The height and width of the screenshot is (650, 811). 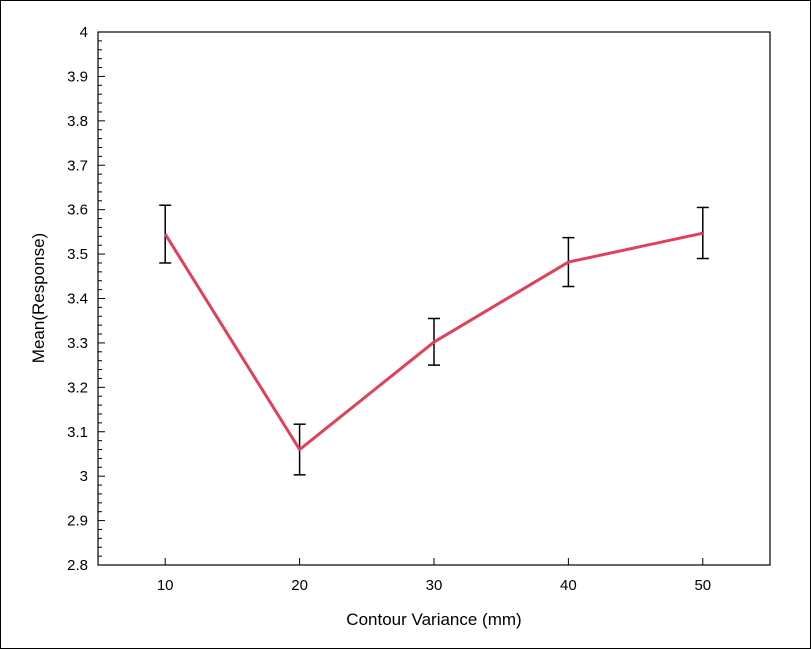 I want to click on y-tick-label: 3.7, so click(x=77, y=165).